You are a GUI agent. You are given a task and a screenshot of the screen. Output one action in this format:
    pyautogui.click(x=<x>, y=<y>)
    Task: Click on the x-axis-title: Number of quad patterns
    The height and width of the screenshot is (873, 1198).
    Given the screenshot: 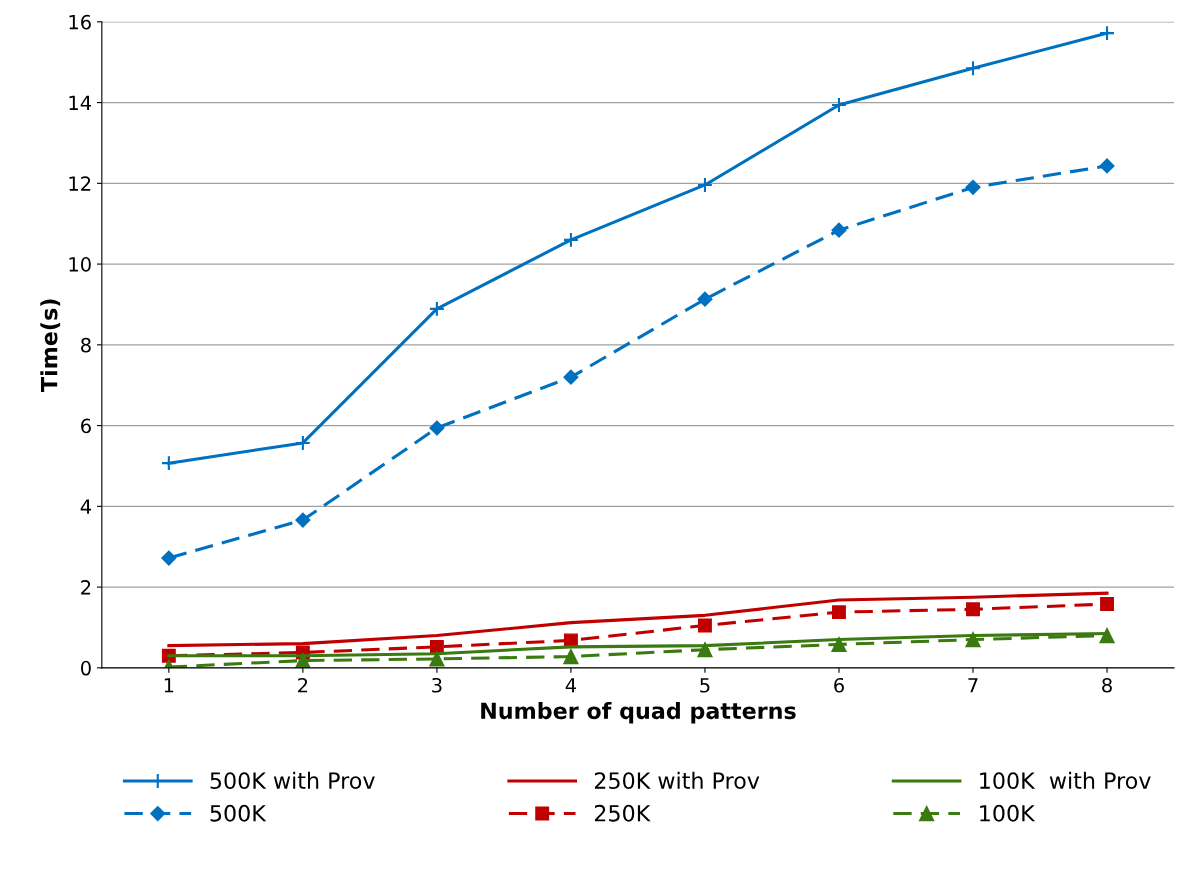 What is the action you would take?
    pyautogui.click(x=638, y=712)
    